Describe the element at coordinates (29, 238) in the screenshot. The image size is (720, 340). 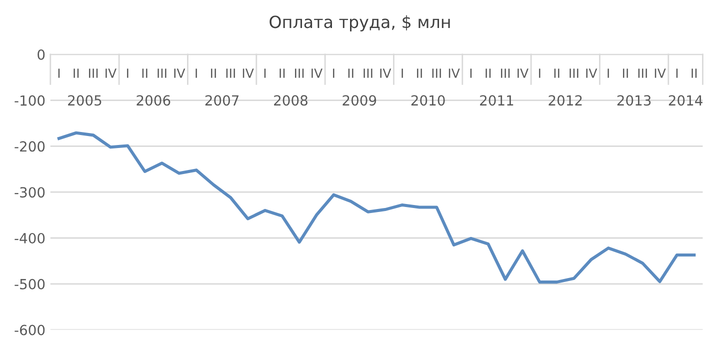
I see `y-tick-label: -400` at that location.